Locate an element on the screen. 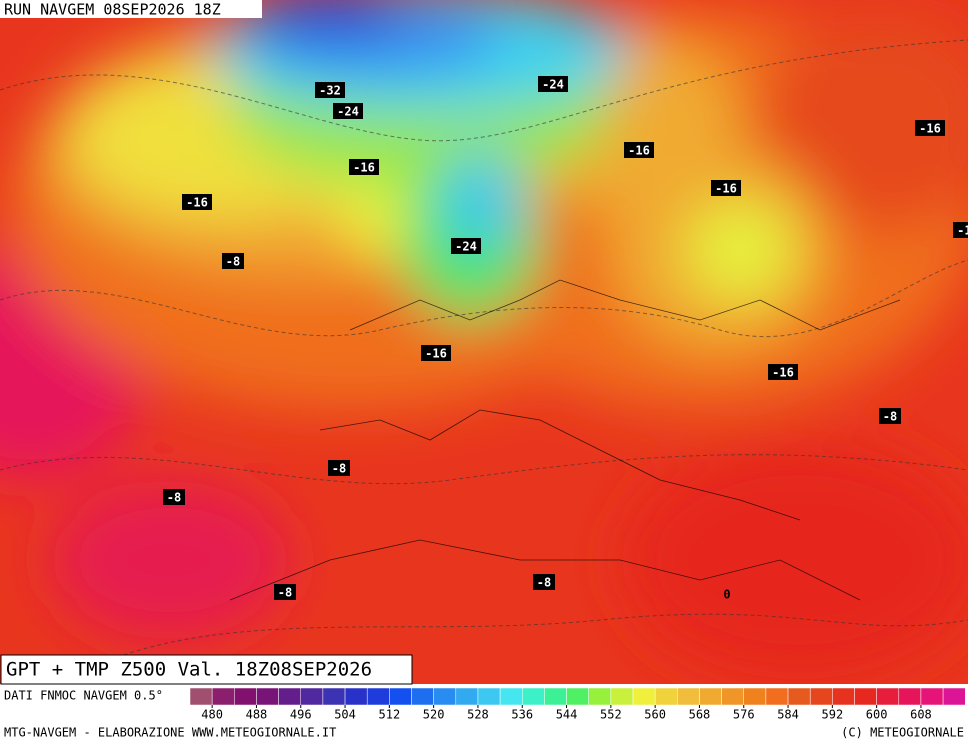  footer-right: (C) METEOGIORNALE is located at coordinates (902, 733).